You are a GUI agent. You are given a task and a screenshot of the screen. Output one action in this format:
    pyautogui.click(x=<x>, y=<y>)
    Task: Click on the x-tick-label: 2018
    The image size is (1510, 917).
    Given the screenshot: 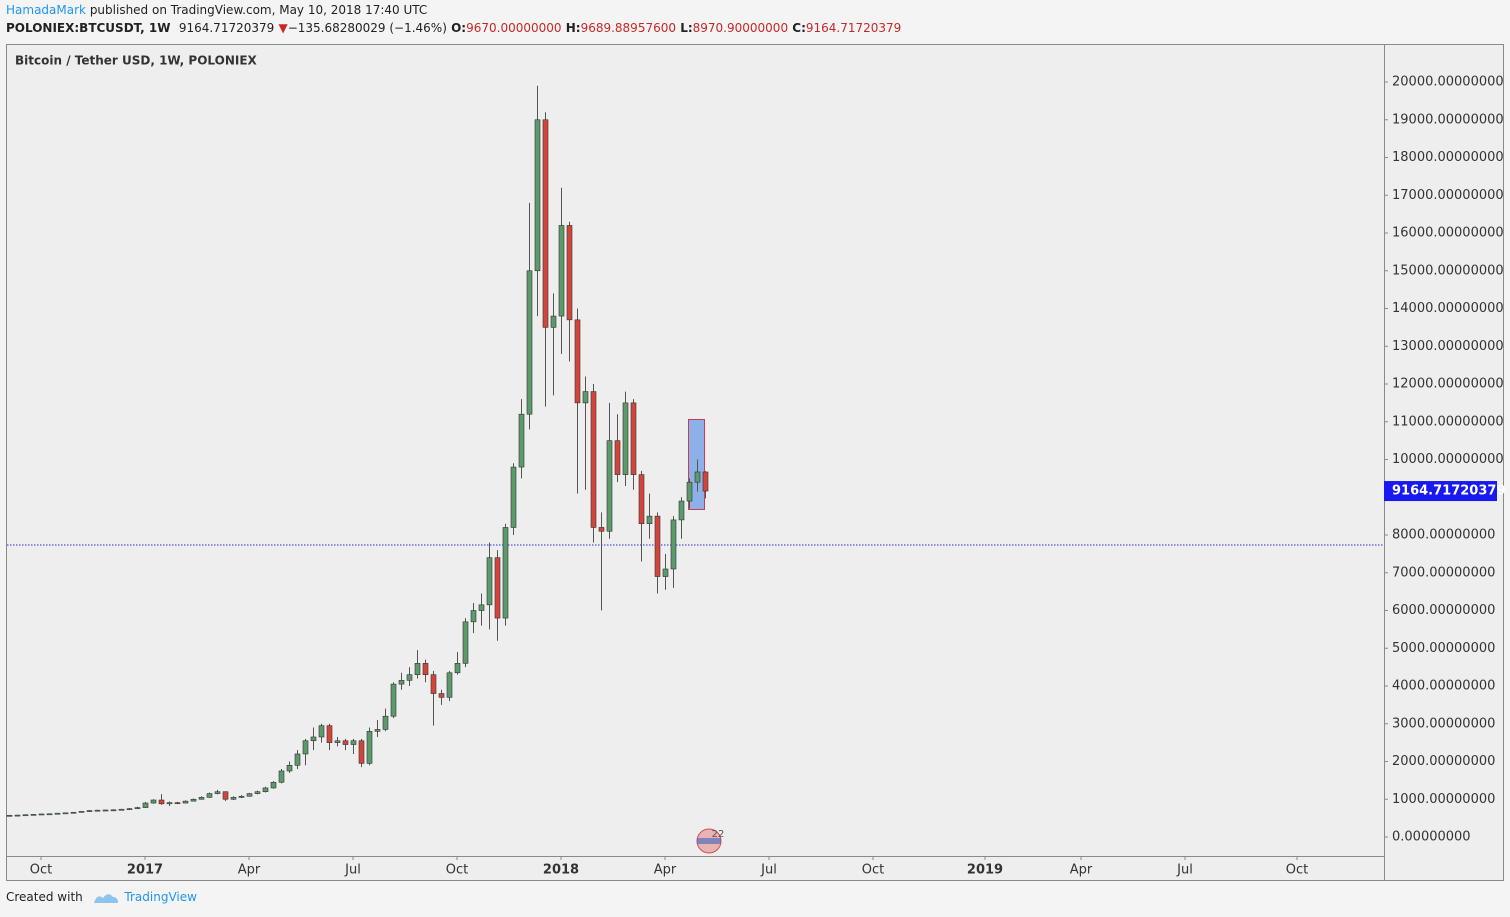 What is the action you would take?
    pyautogui.click(x=561, y=870)
    